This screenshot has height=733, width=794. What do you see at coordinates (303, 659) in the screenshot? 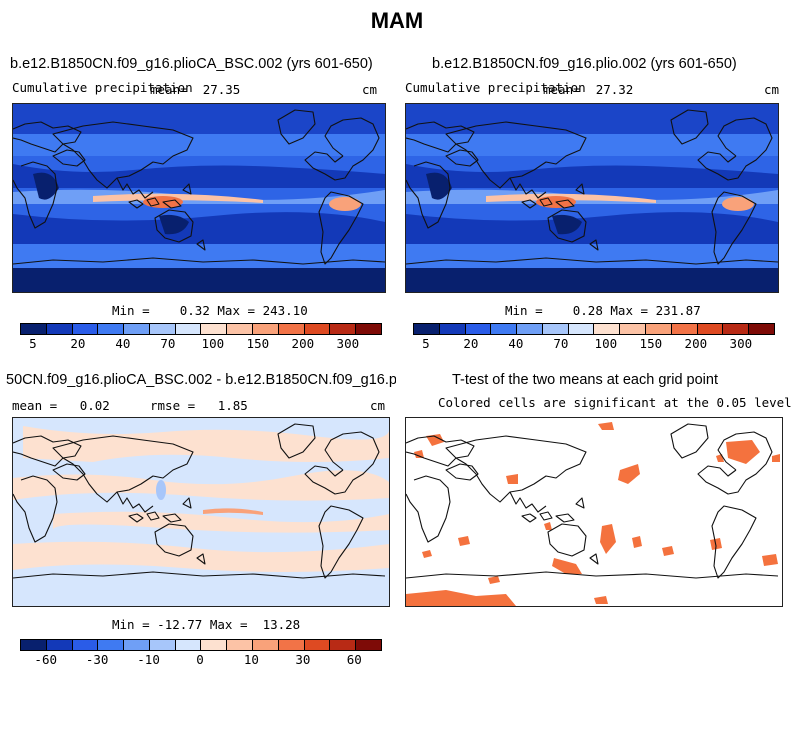
I see `colorbar-tick-label: 30` at bounding box center [303, 659].